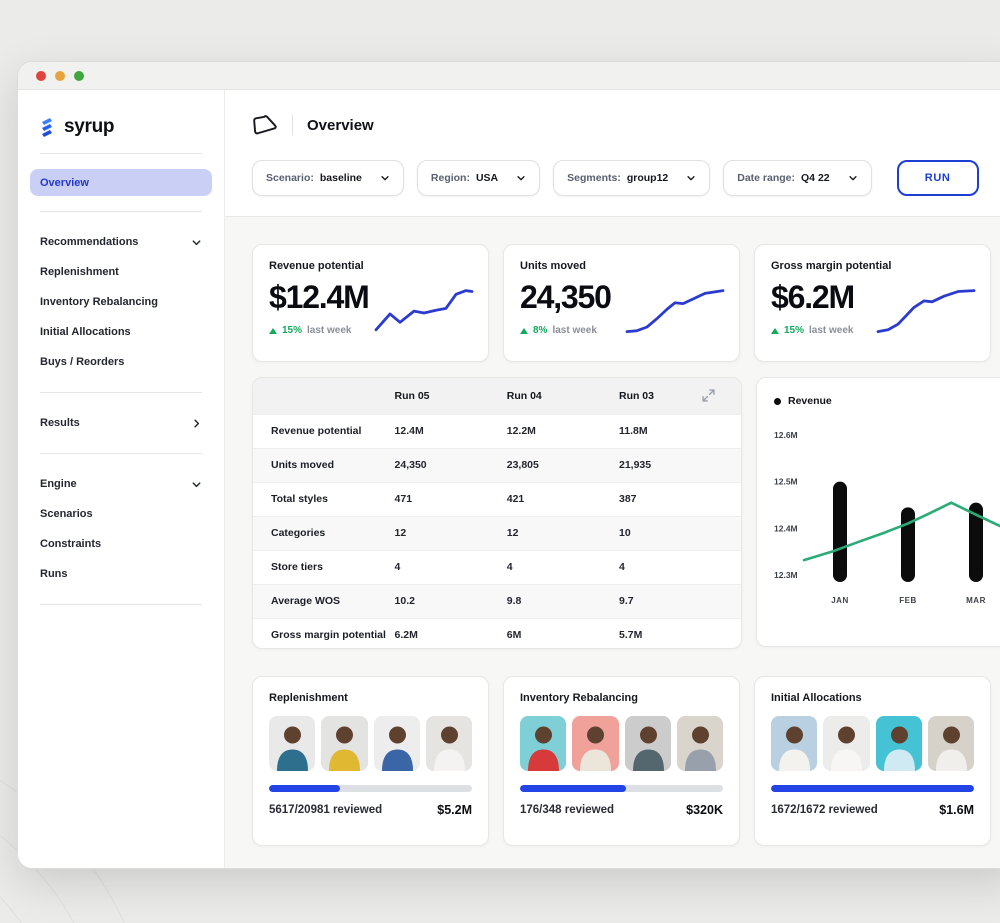 The image size is (1000, 923). I want to click on traffic-light-close-button, so click(41, 75).